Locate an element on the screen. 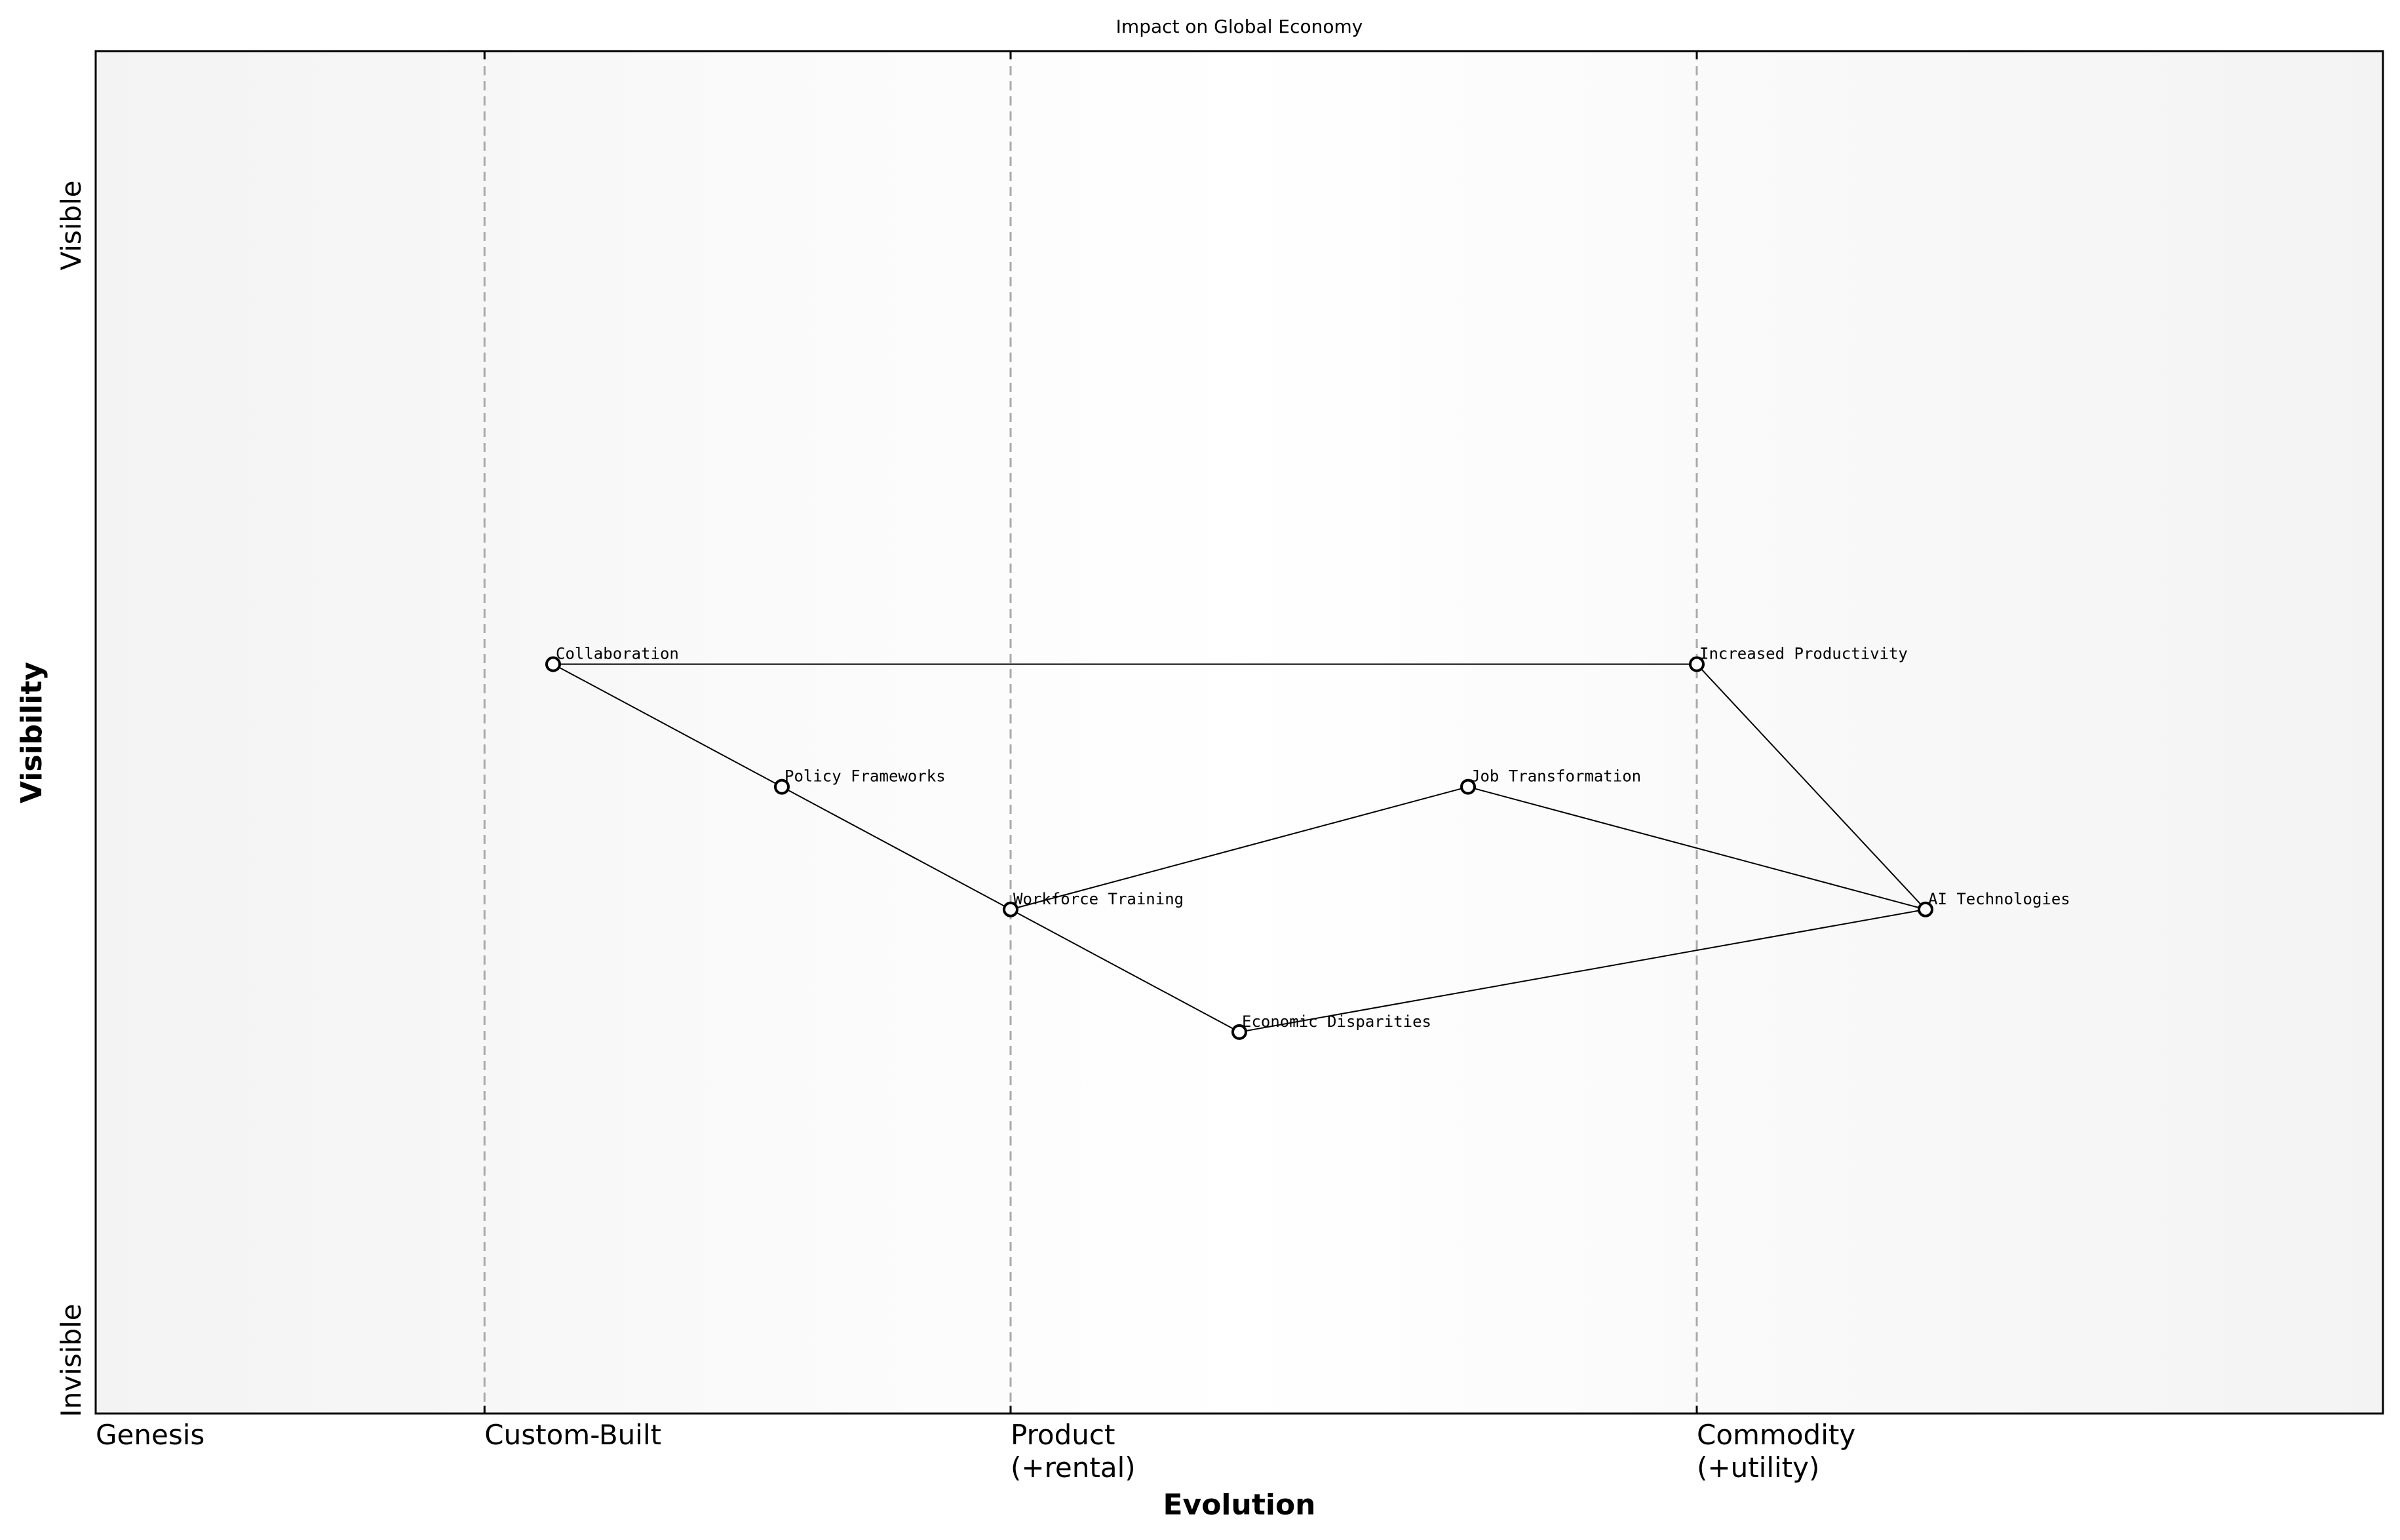 The image size is (2400, 1540). component-collaboration: Collaboration is located at coordinates (612, 658).